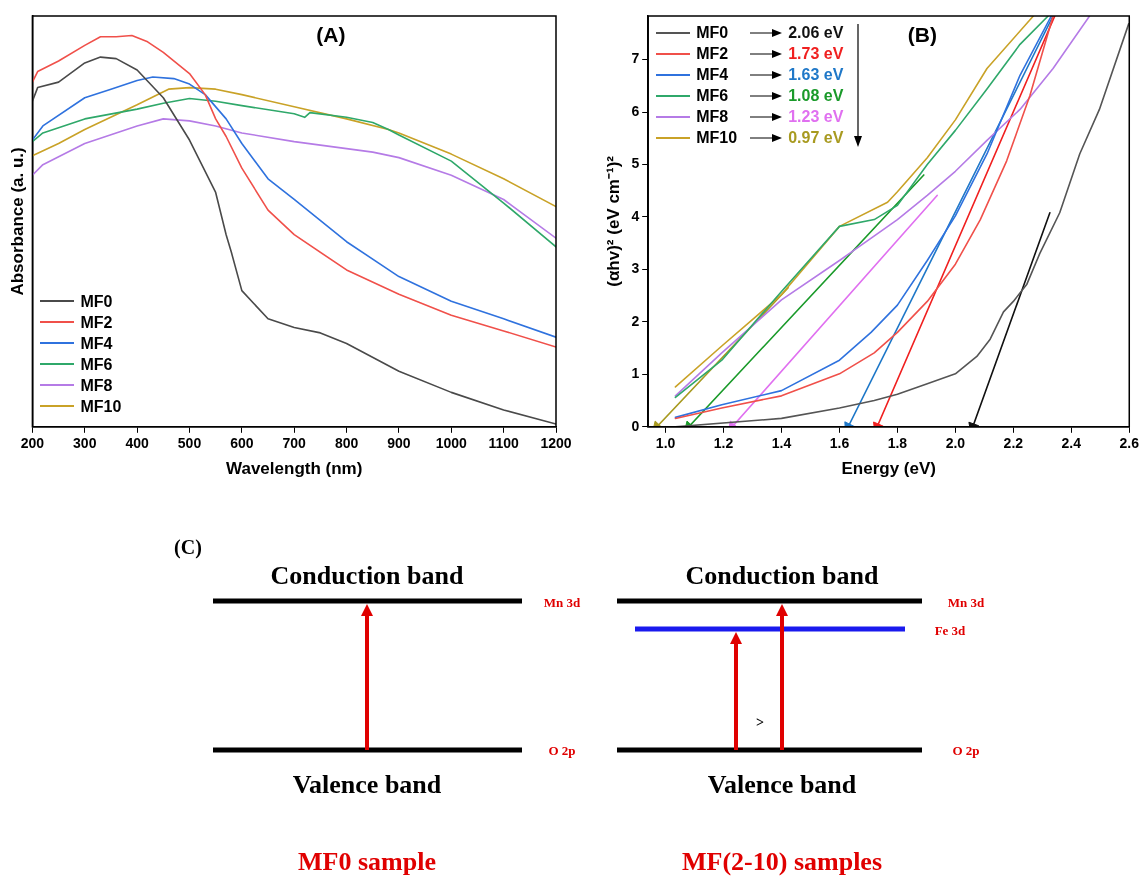 The width and height of the screenshot is (1142, 878). Describe the element at coordinates (922, 34) in the screenshot. I see `chart-title: (B)` at that location.